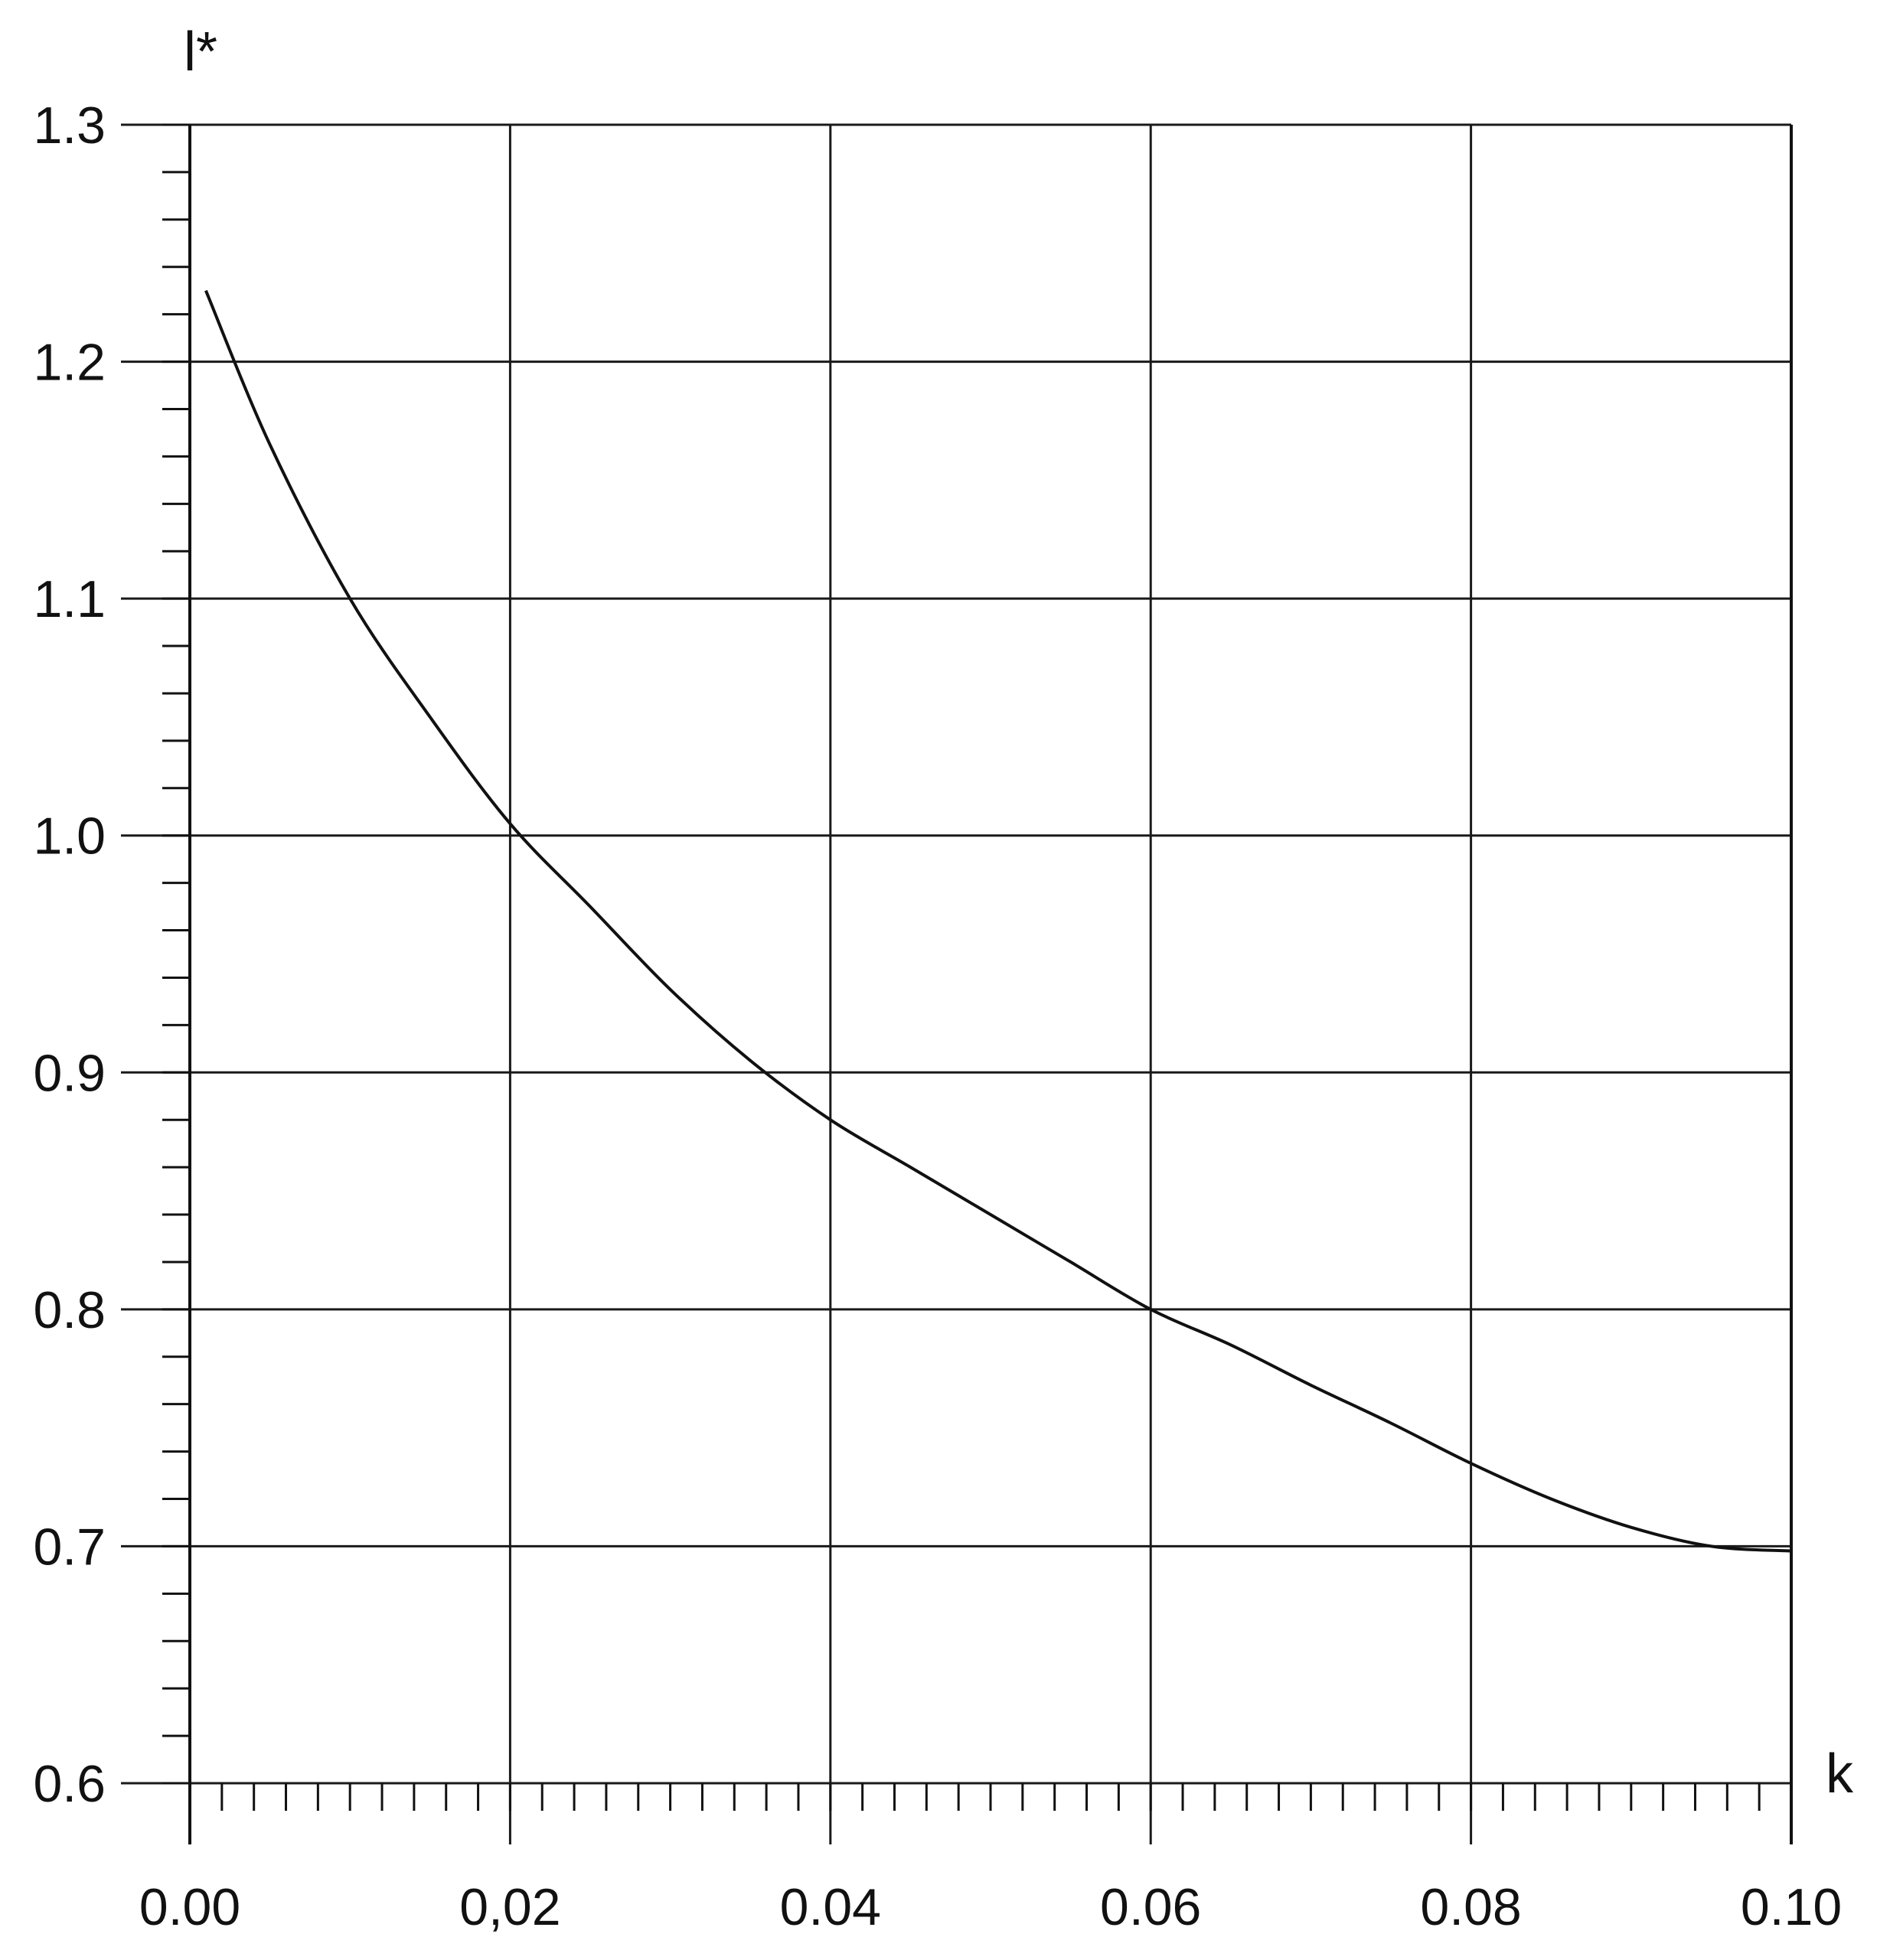 The width and height of the screenshot is (1890, 1960). What do you see at coordinates (69, 363) in the screenshot?
I see `y-tick-label: 1.2` at bounding box center [69, 363].